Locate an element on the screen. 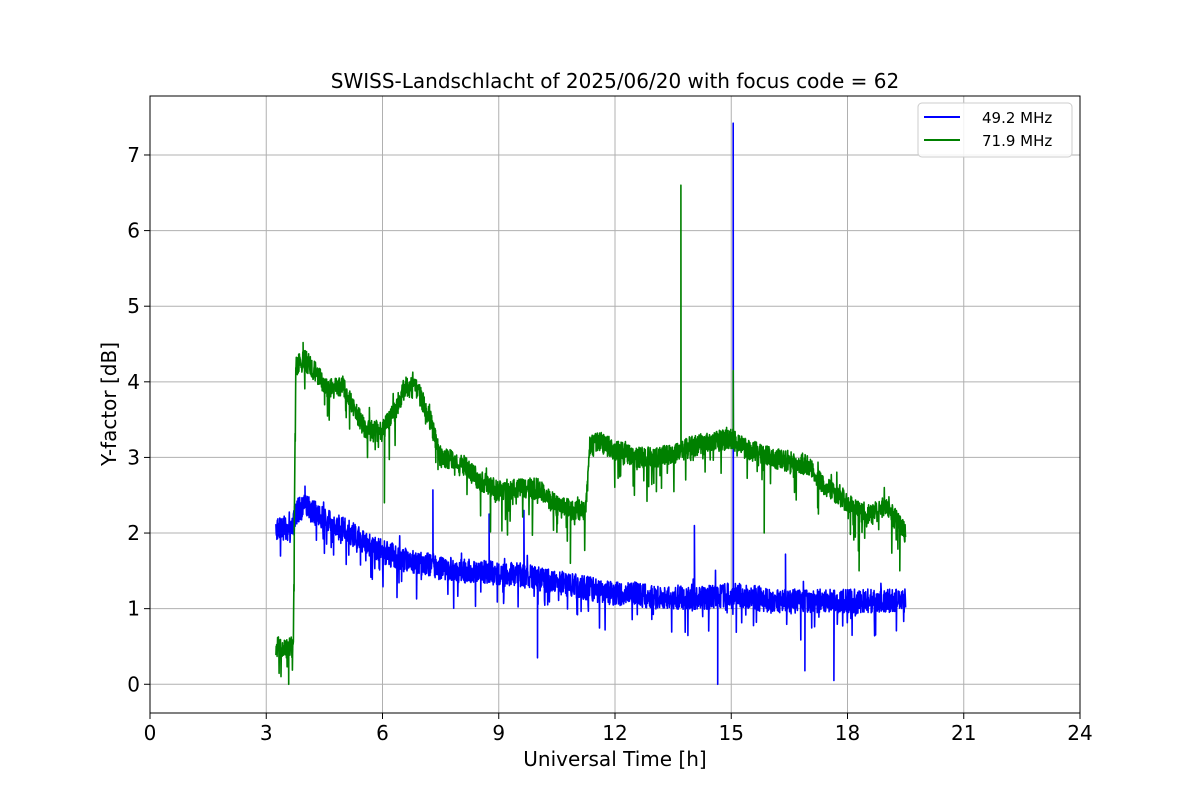 The image size is (1200, 800). legend-label-49-2-mhz: 49.2 MHz is located at coordinates (1017, 118).